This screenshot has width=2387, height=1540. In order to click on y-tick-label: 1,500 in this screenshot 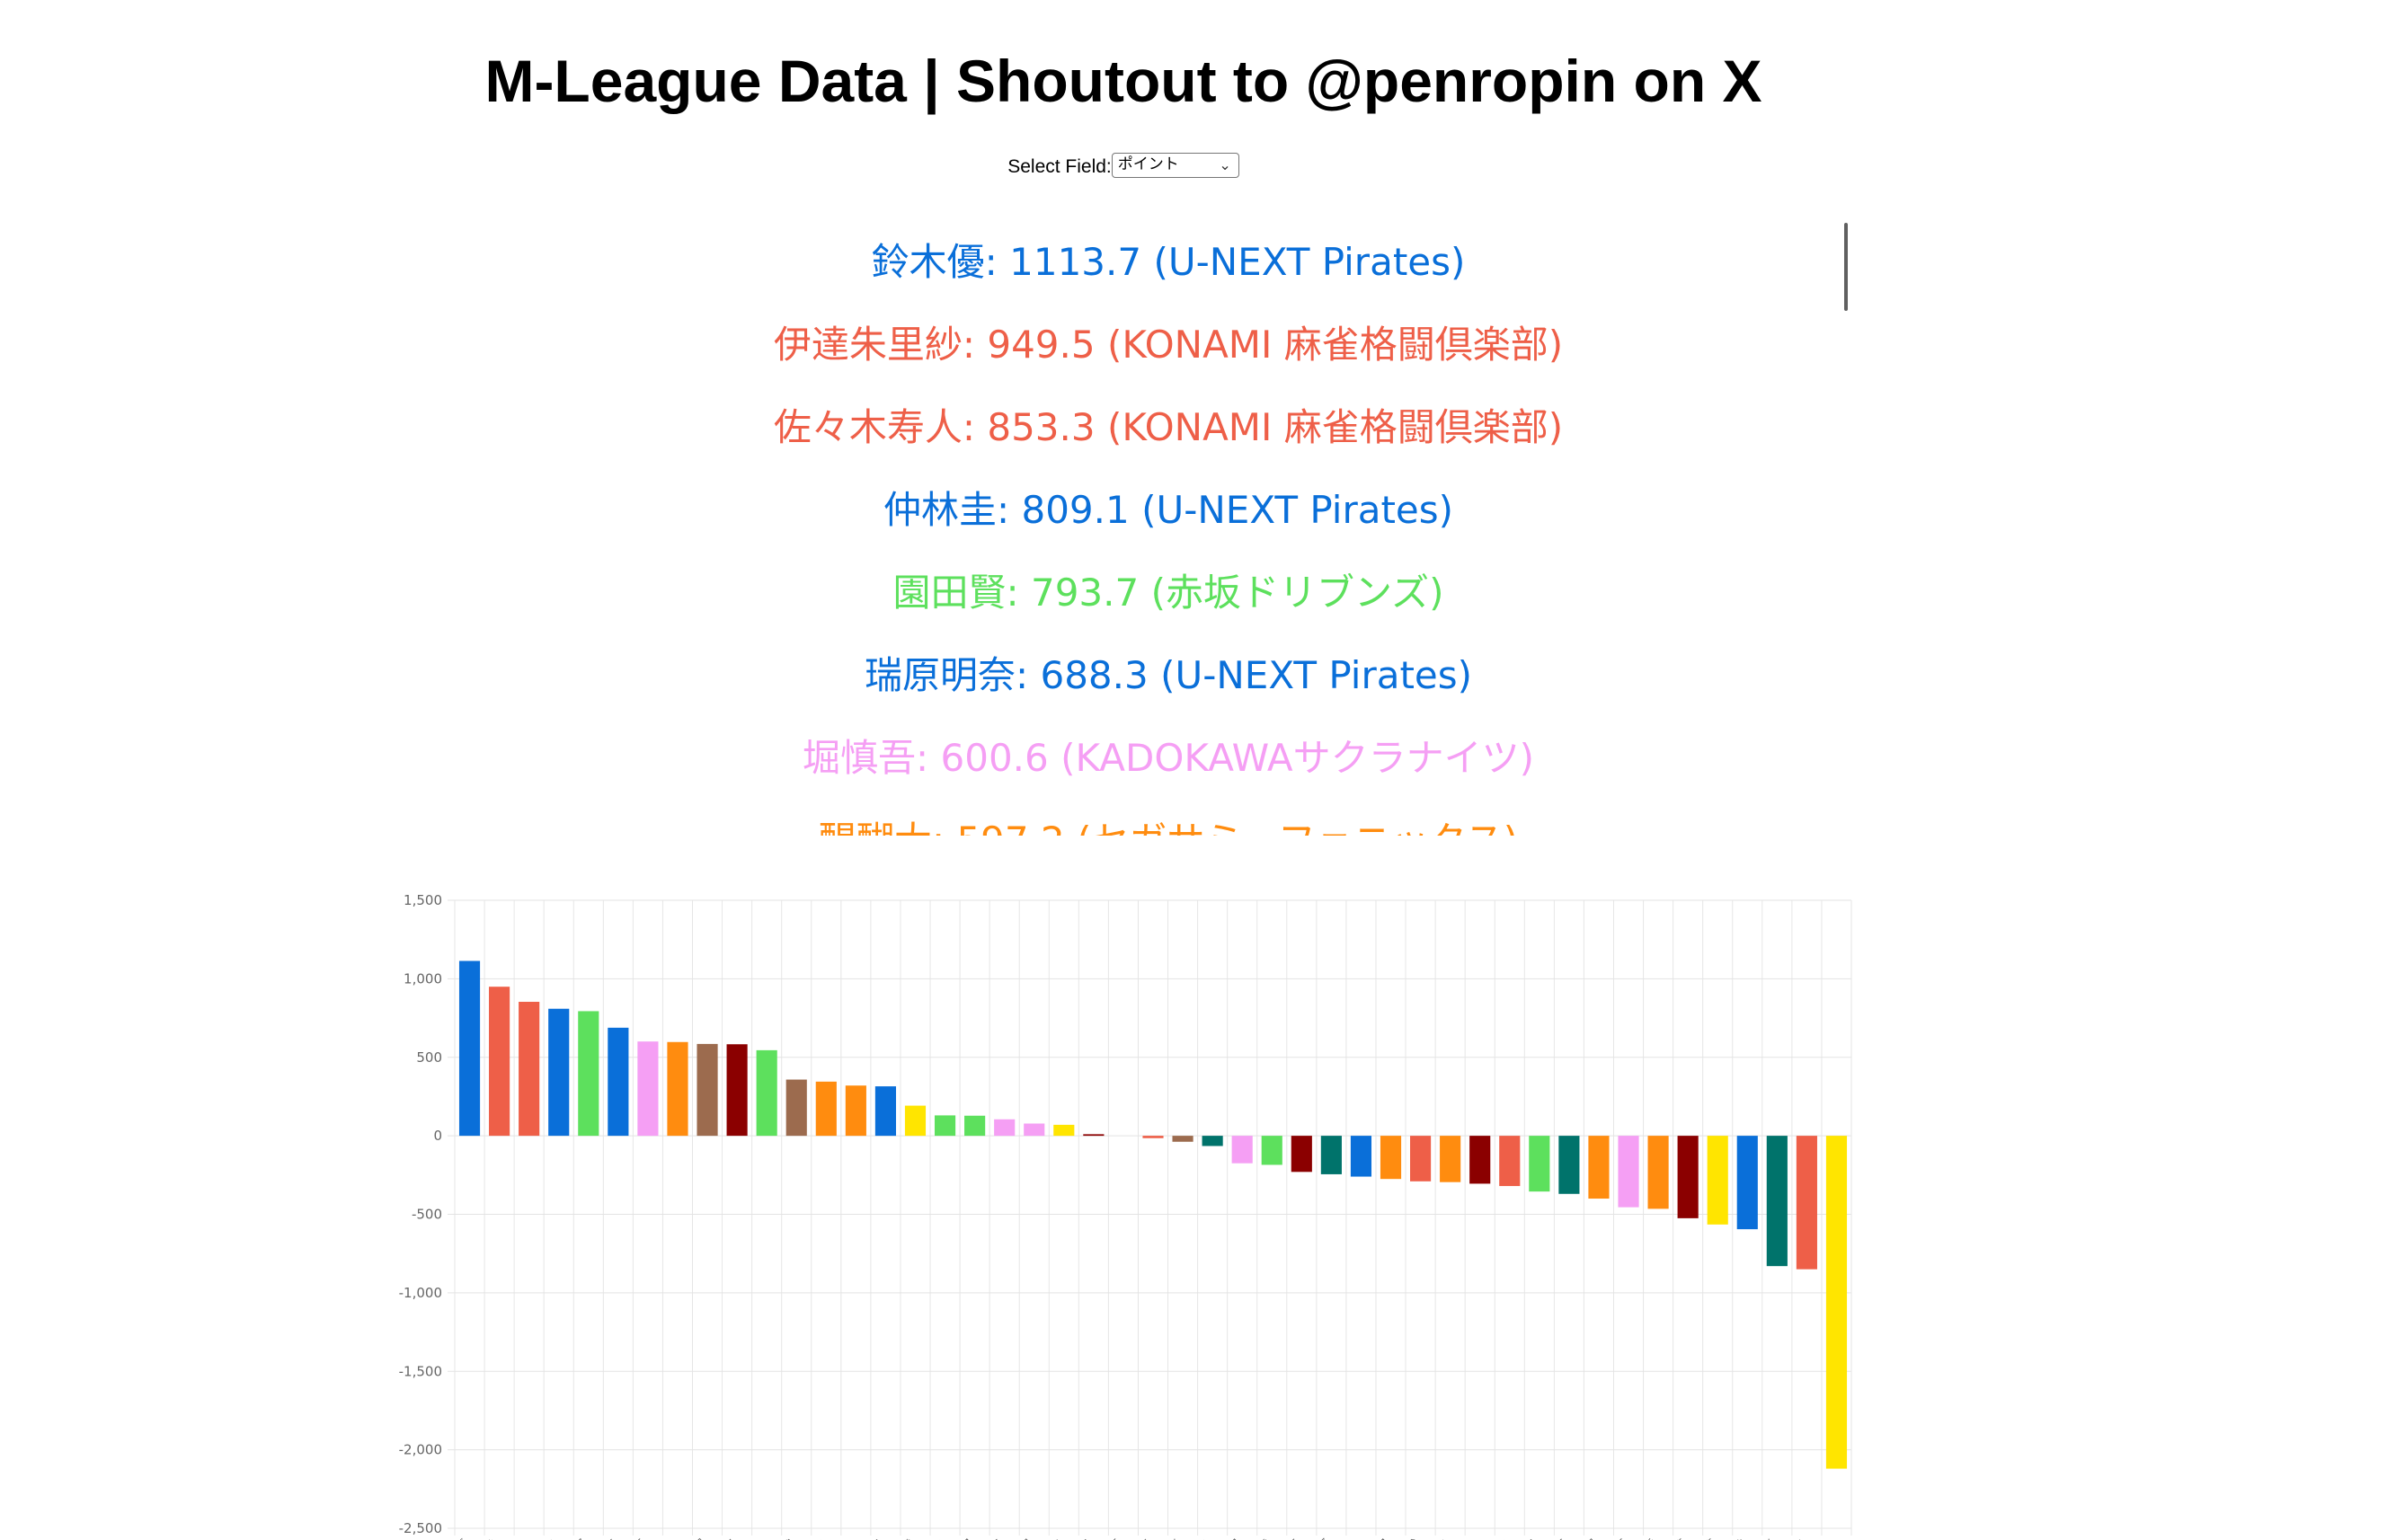, I will do `click(423, 900)`.